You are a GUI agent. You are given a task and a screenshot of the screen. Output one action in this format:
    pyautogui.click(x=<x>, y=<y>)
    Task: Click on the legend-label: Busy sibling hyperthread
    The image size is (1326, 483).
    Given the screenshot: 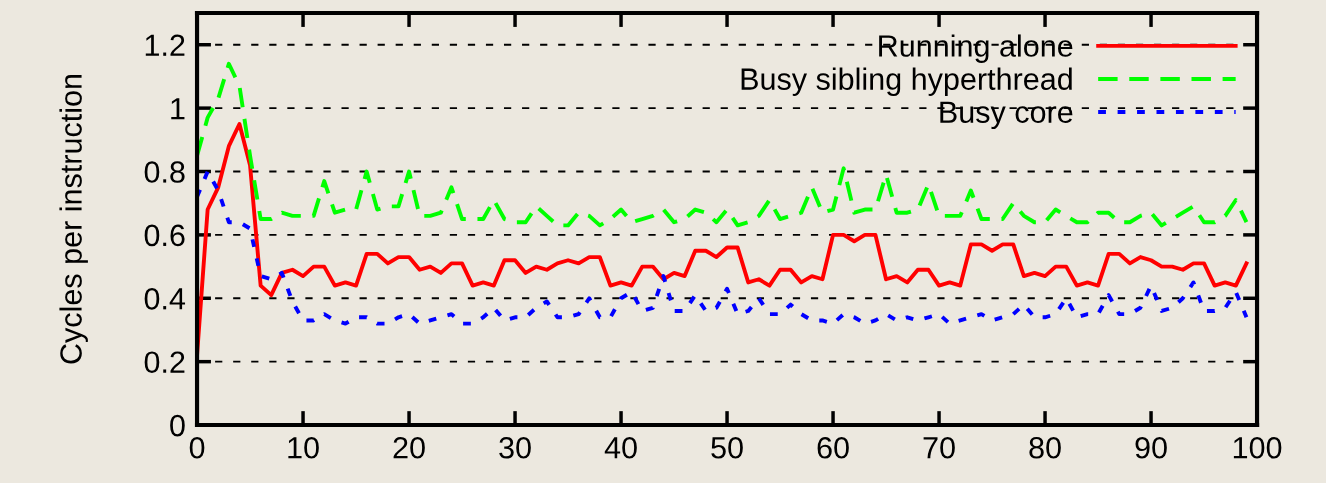 What is the action you would take?
    pyautogui.click(x=906, y=81)
    